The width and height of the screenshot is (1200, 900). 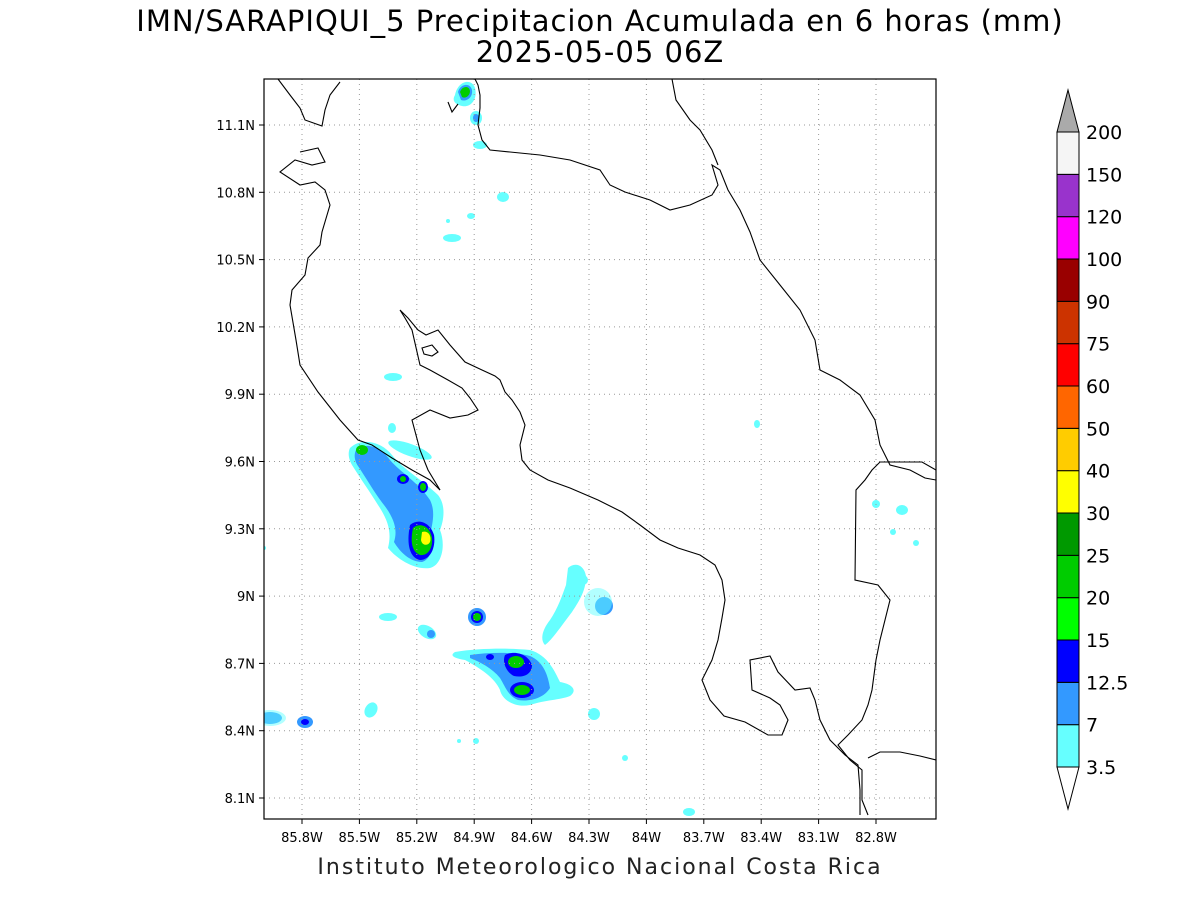 I want to click on nicaragua-border-coast, so click(x=309, y=103).